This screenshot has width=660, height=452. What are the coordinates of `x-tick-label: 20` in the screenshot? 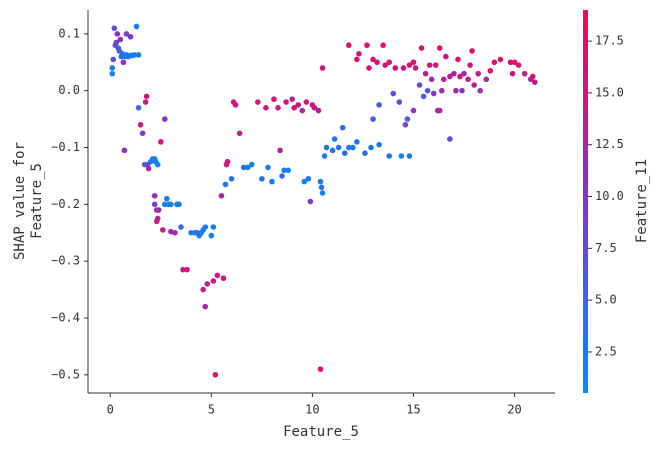 It's located at (514, 410).